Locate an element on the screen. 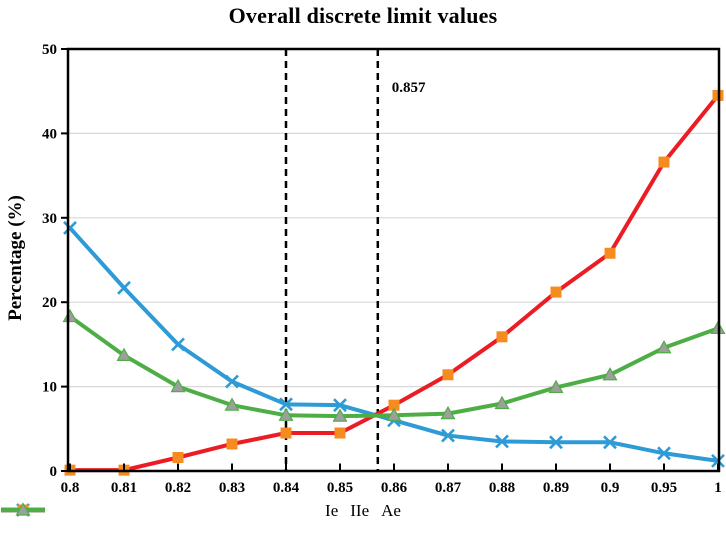 The height and width of the screenshot is (536, 726). x-tick-label: 0.87 is located at coordinates (448, 488).